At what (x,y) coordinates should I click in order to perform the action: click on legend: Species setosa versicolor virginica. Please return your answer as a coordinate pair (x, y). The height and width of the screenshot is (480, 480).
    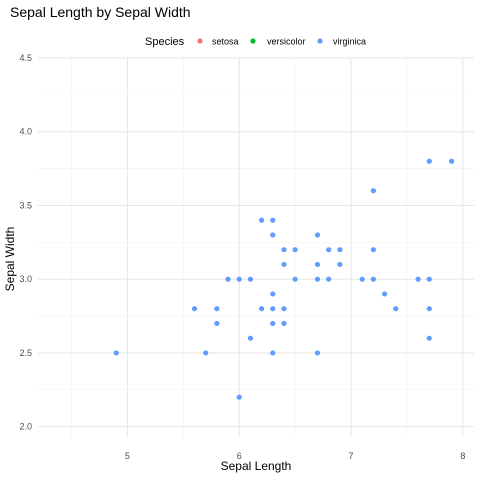
    Looking at the image, I should click on (255, 42).